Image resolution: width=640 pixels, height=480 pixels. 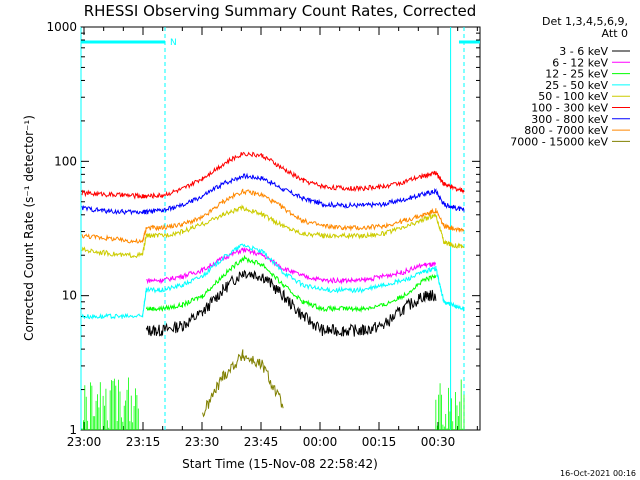 I want to click on x-tick-label-1: 23:15, so click(x=143, y=442).